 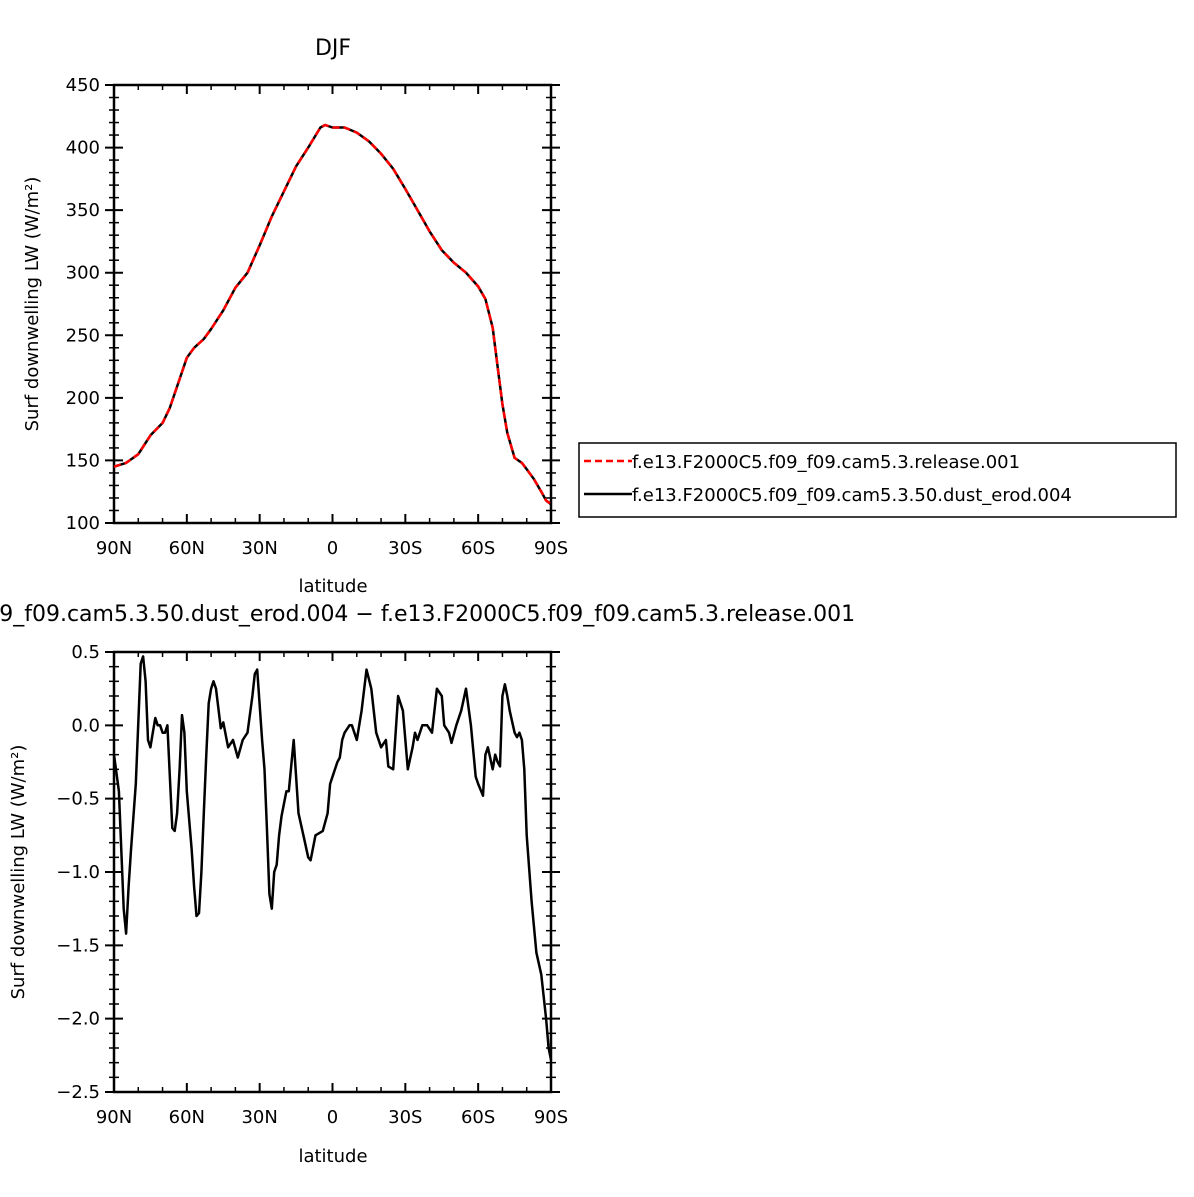 I want to click on bottom-x-tick-label: 60N, so click(x=187, y=1117).